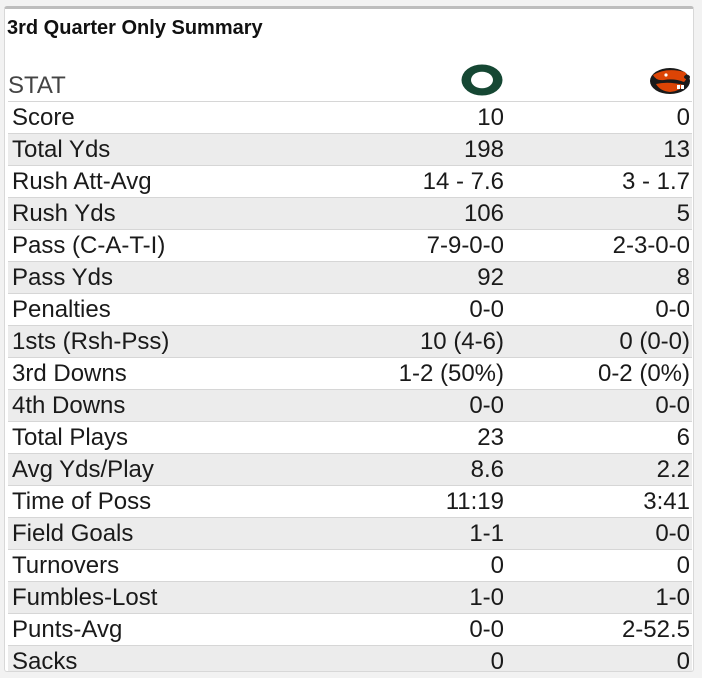  What do you see at coordinates (599, 469) in the screenshot?
I see `away-value: 2.2` at bounding box center [599, 469].